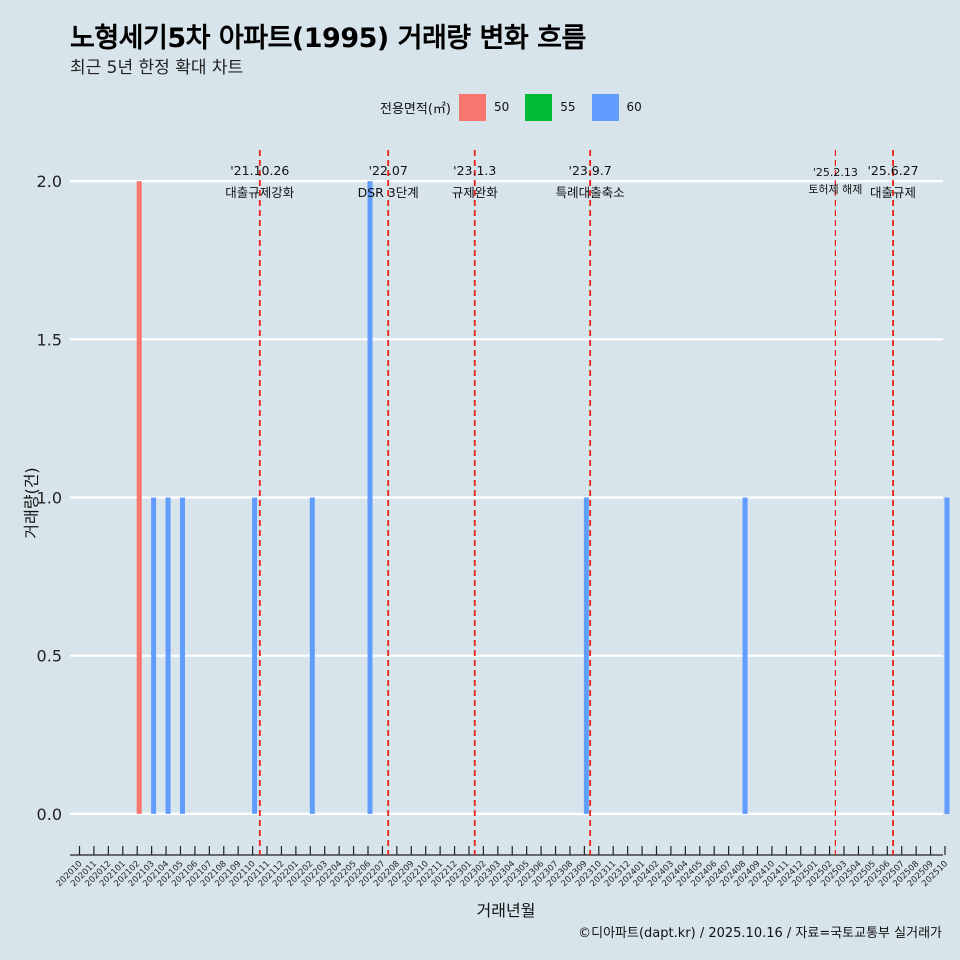 Image resolution: width=960 pixels, height=960 pixels. Describe the element at coordinates (488, 107) in the screenshot. I see `legend-item-50: 50` at that location.